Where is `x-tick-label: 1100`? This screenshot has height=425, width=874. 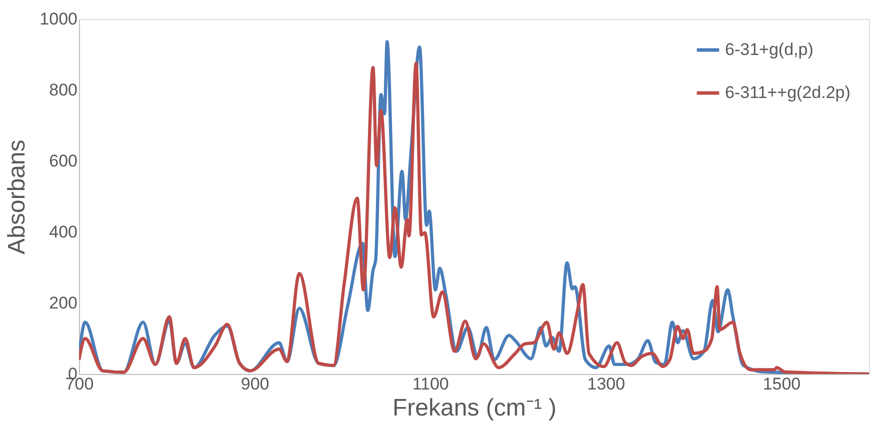
x-tick-label: 1100 is located at coordinates (430, 384).